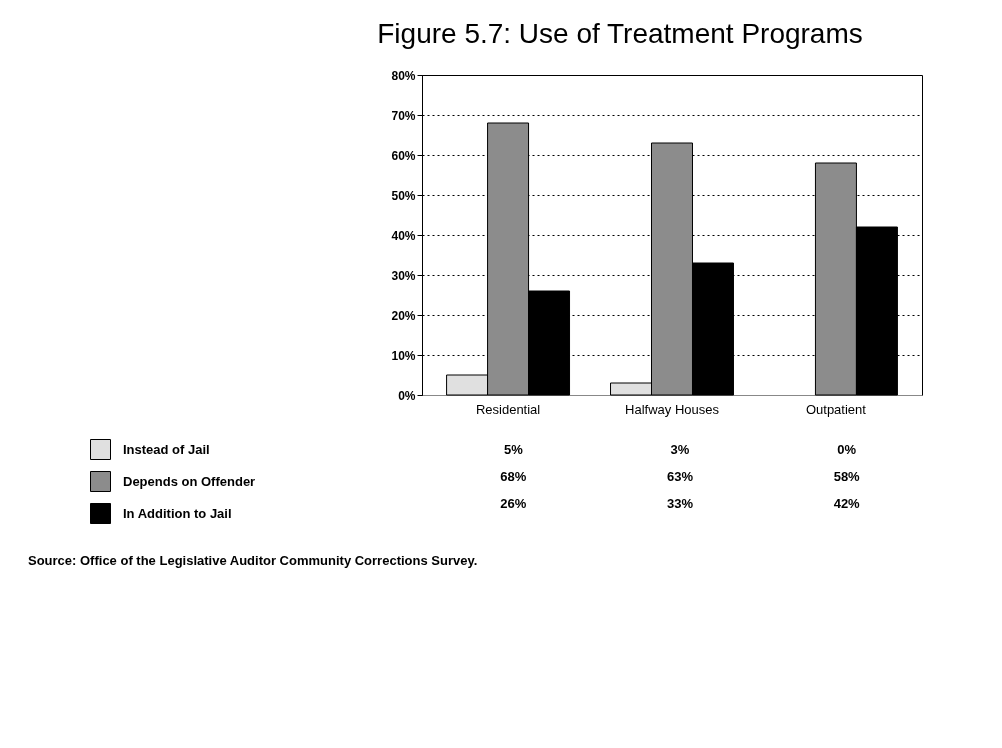 This screenshot has width=1002, height=748. Describe the element at coordinates (177, 513) in the screenshot. I see `legend-label: In Addition to Jail` at that location.